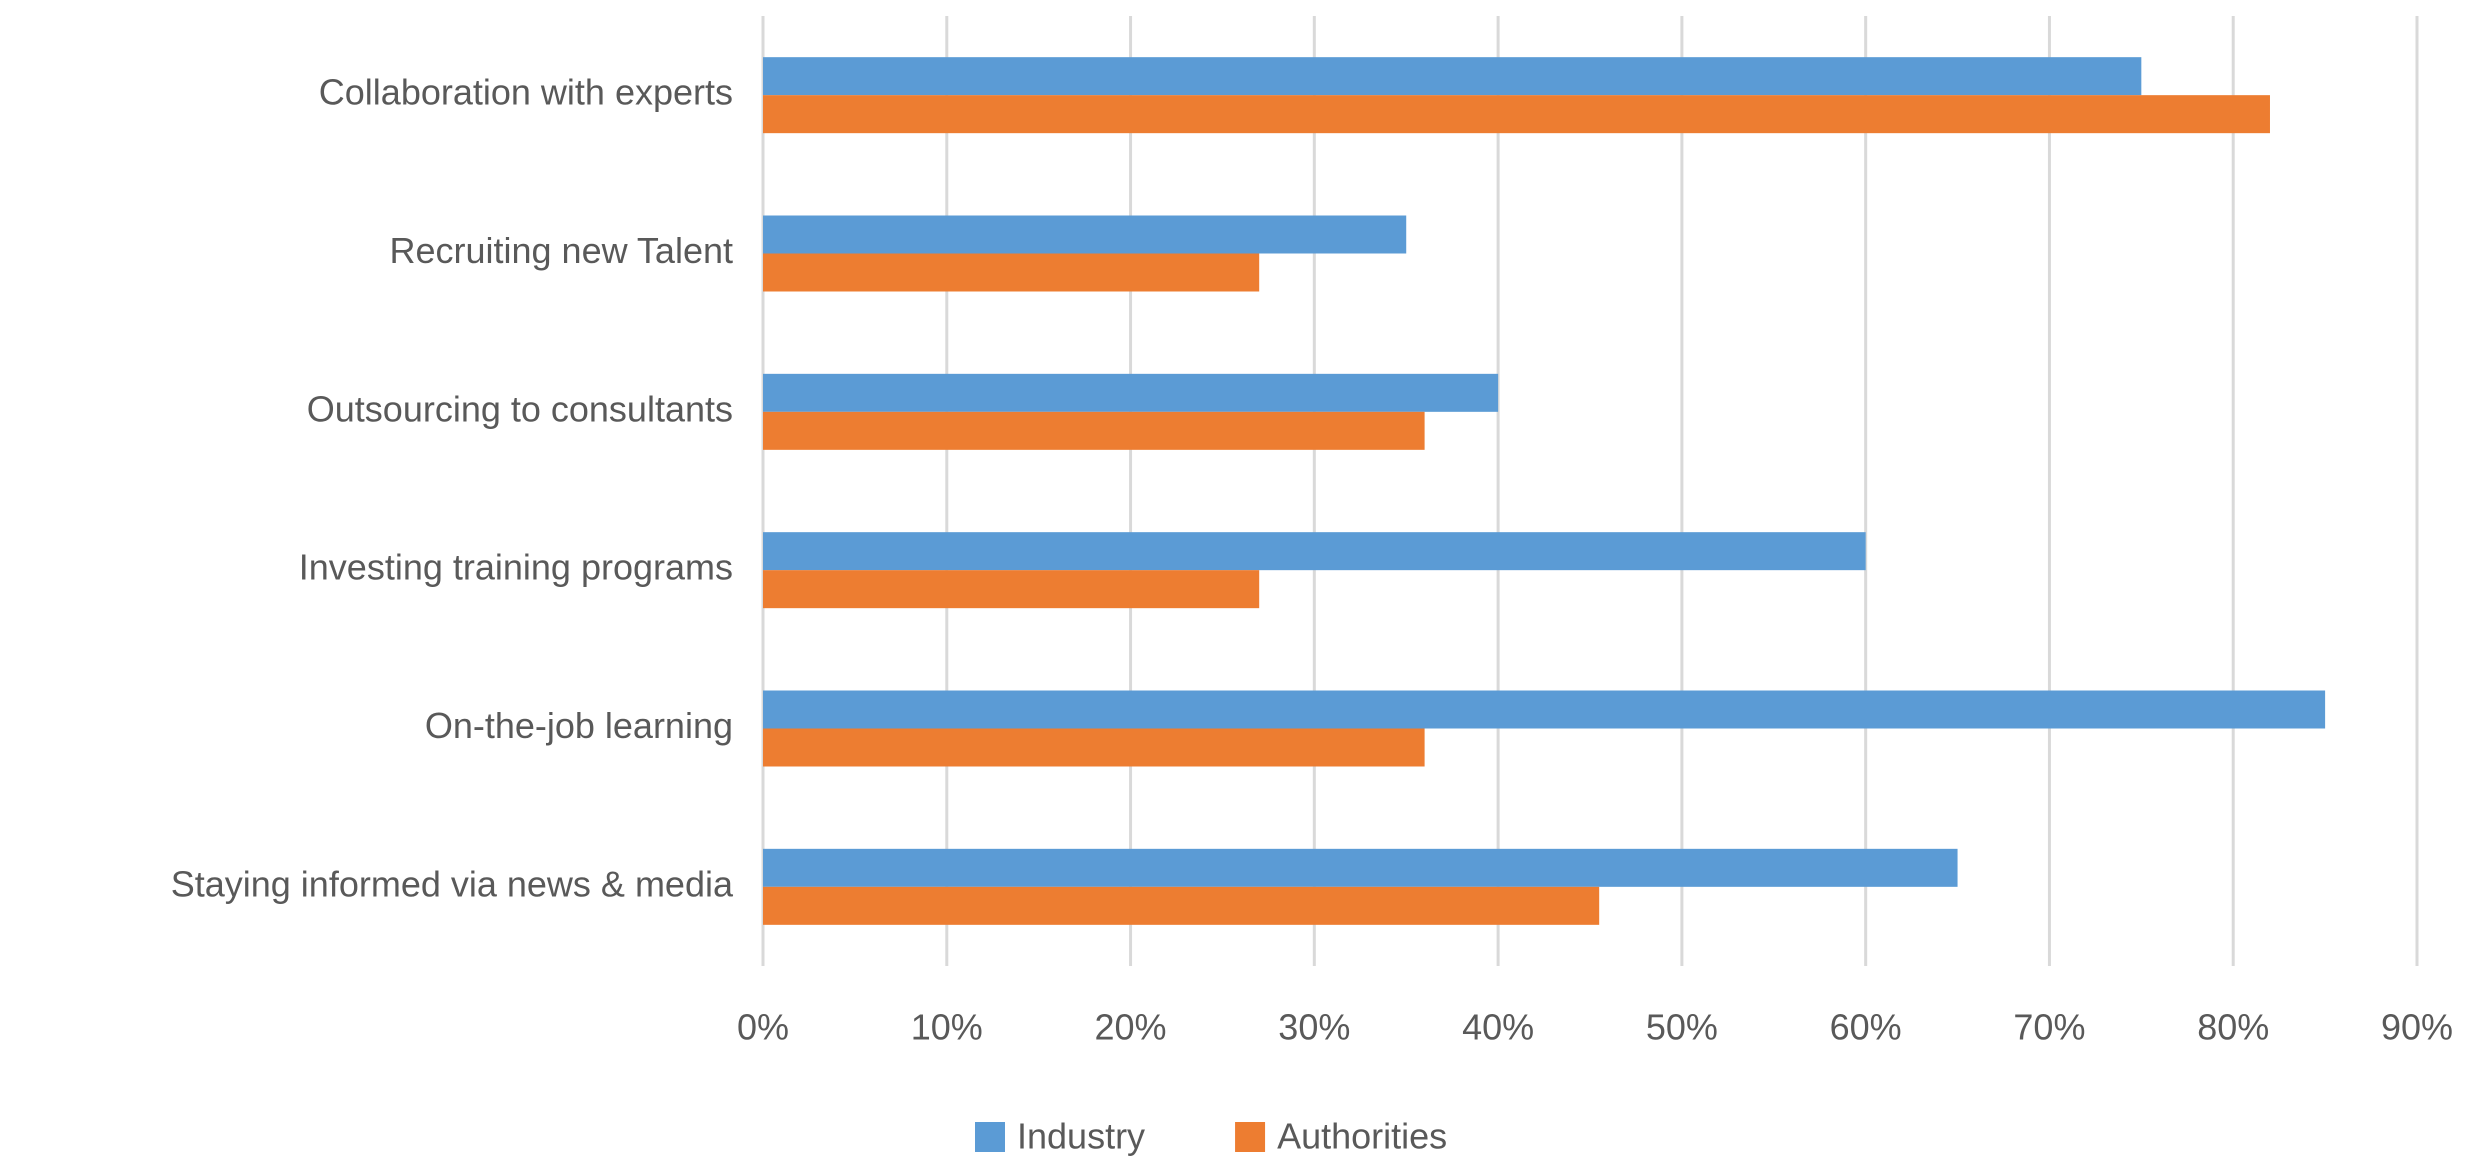  I want to click on x-tick-label: 30%, so click(1314, 1027).